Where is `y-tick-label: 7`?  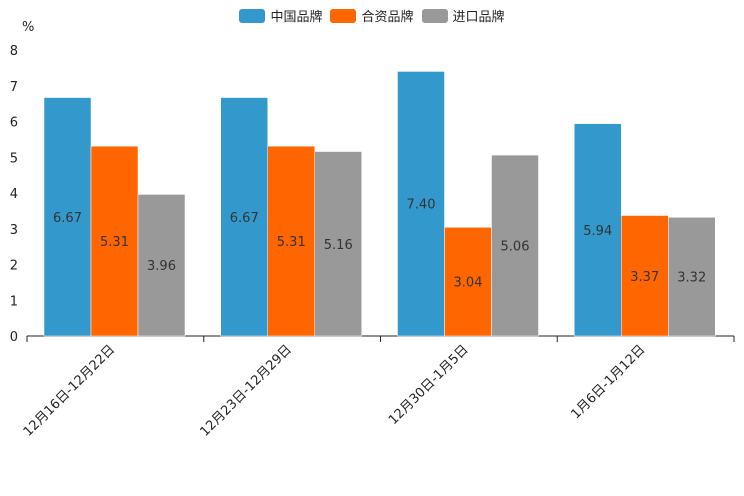
y-tick-label: 7 is located at coordinates (14, 87).